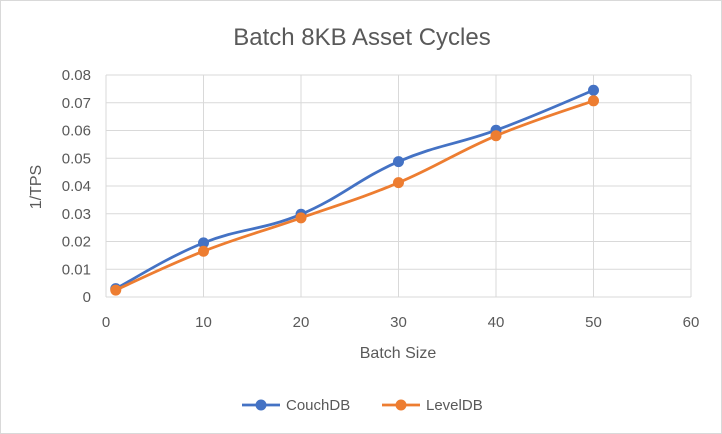 The image size is (722, 434). What do you see at coordinates (76, 75) in the screenshot?
I see `y-tick-label: 0.08` at bounding box center [76, 75].